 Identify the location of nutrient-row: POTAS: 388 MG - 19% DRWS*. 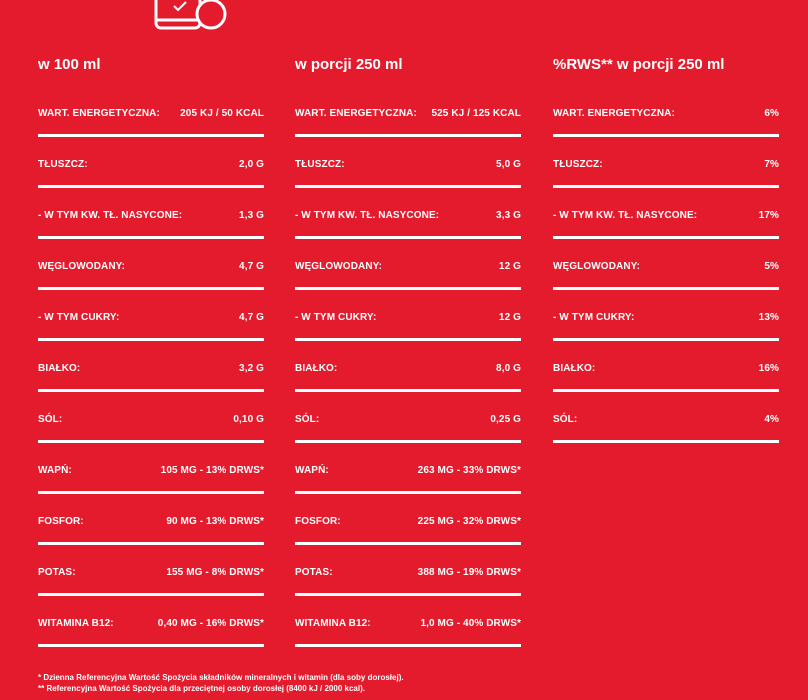
(408, 571).